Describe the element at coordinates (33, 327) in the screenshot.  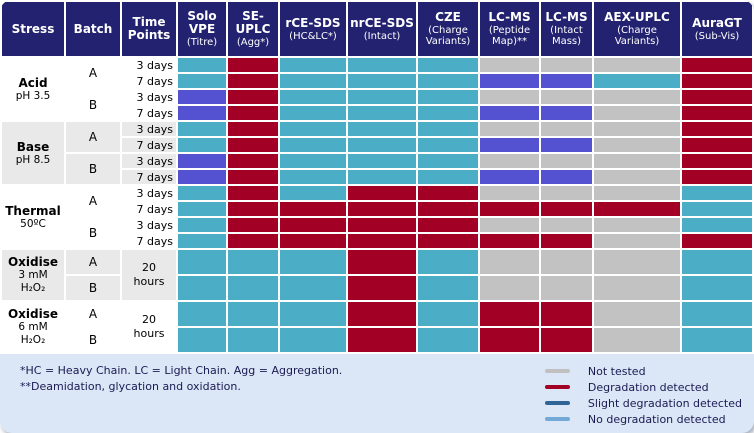
I see `stress-label: Oxidise 6 mM H₂O₂` at that location.